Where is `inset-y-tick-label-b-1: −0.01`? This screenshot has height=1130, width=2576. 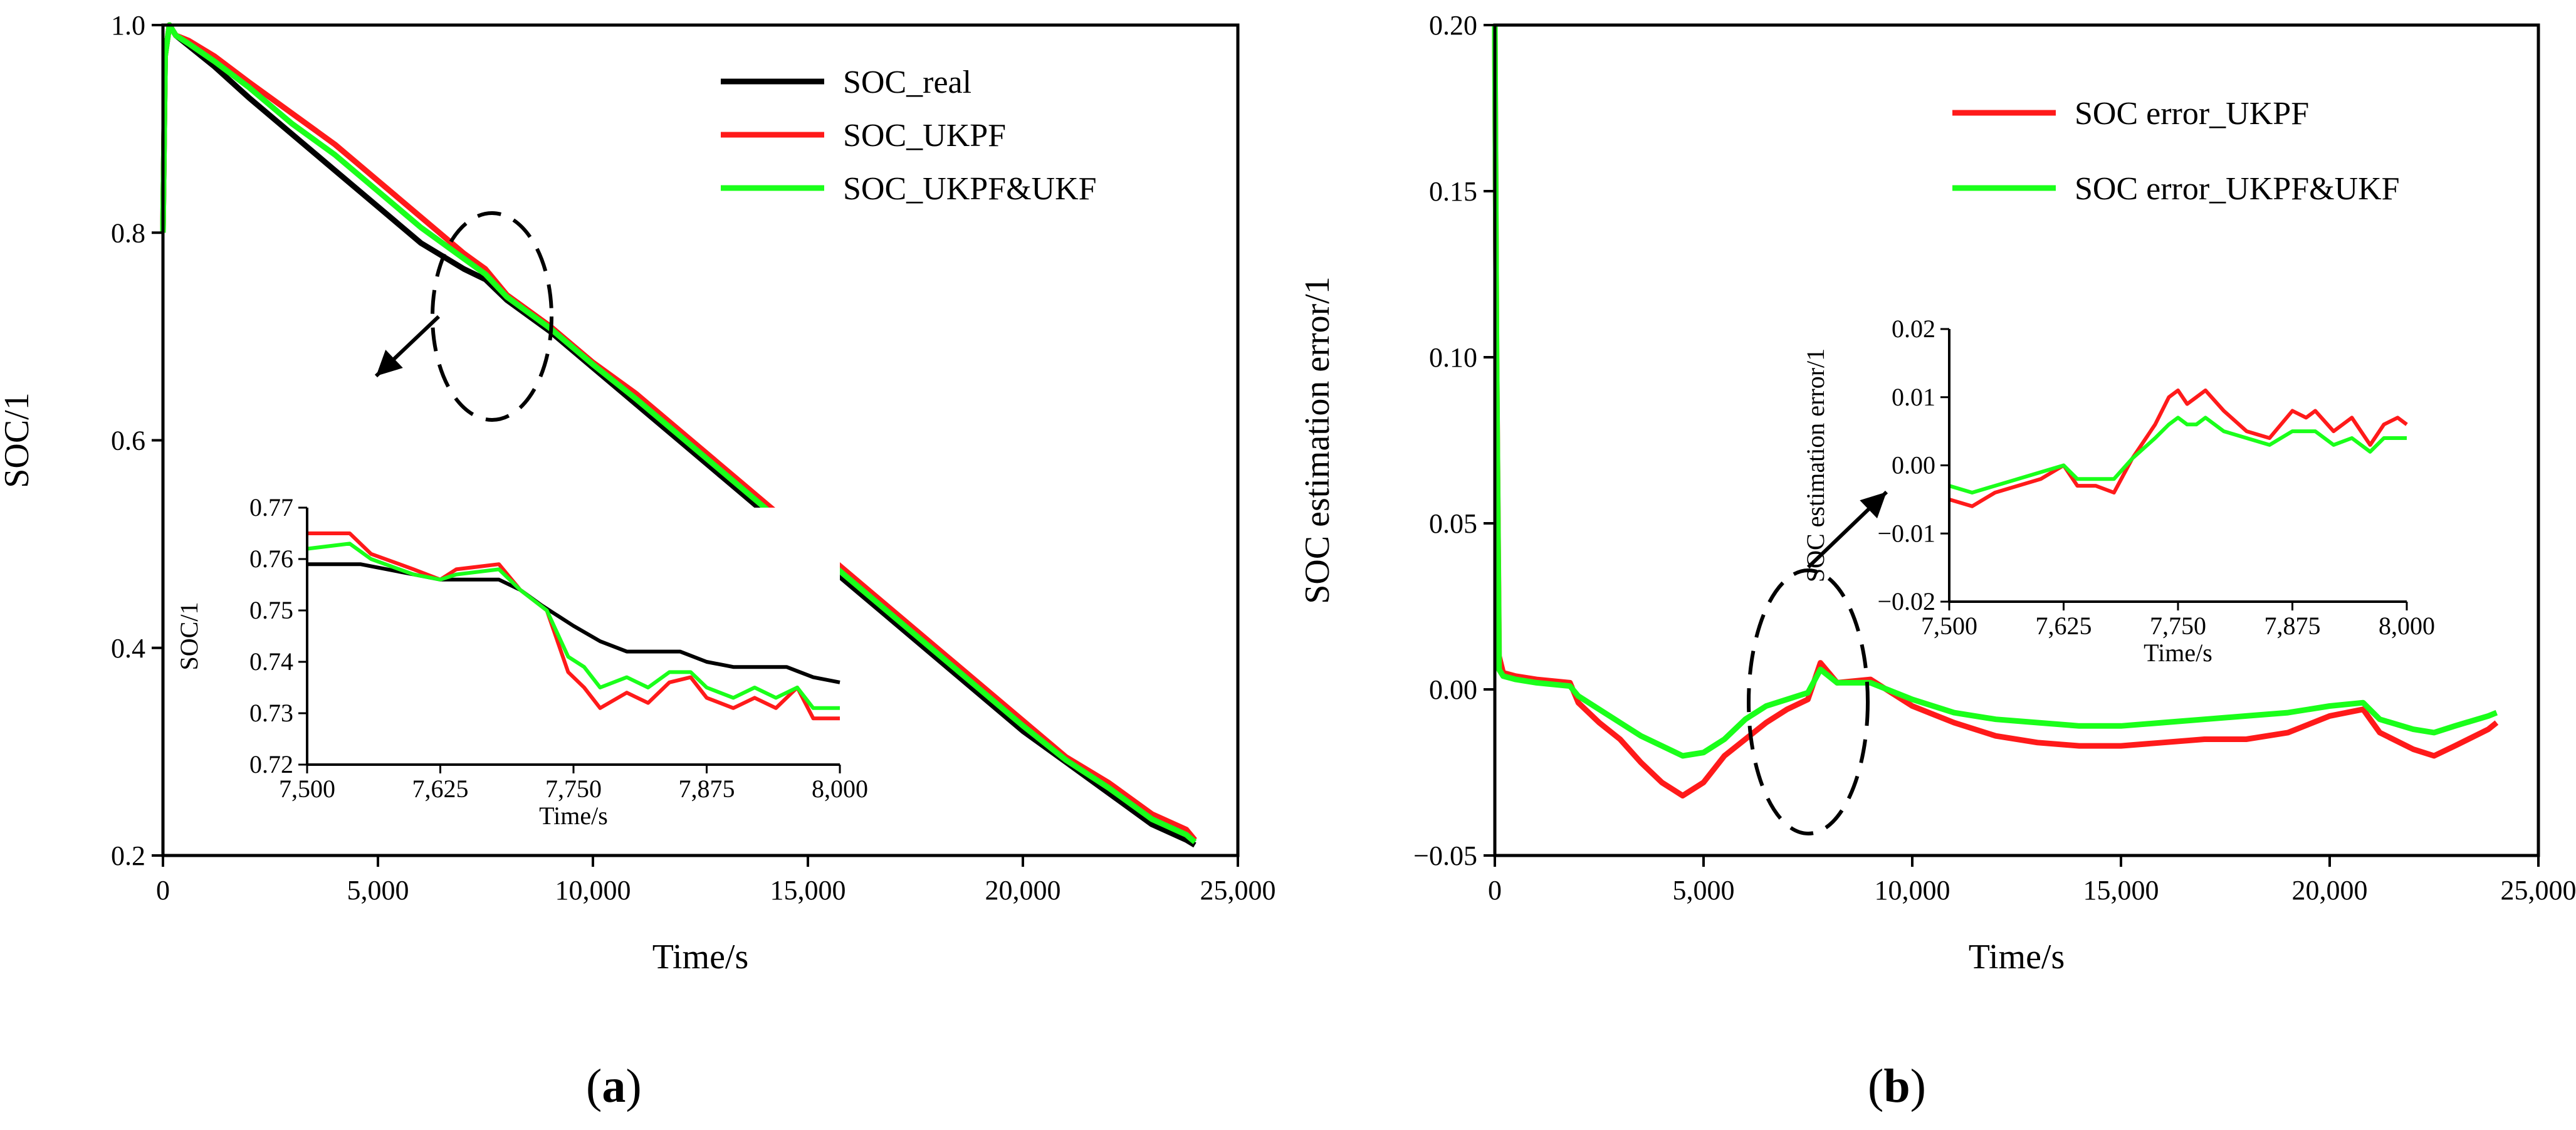 inset-y-tick-label-b-1: −0.01 is located at coordinates (1906, 533).